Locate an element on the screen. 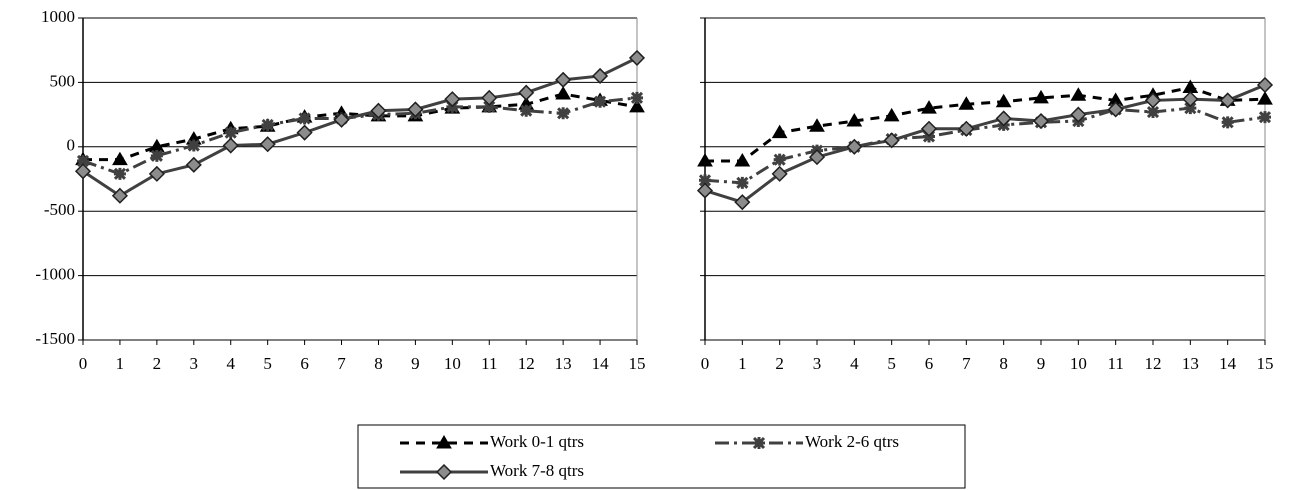  y-tick-label: -500 is located at coordinates (59, 209).